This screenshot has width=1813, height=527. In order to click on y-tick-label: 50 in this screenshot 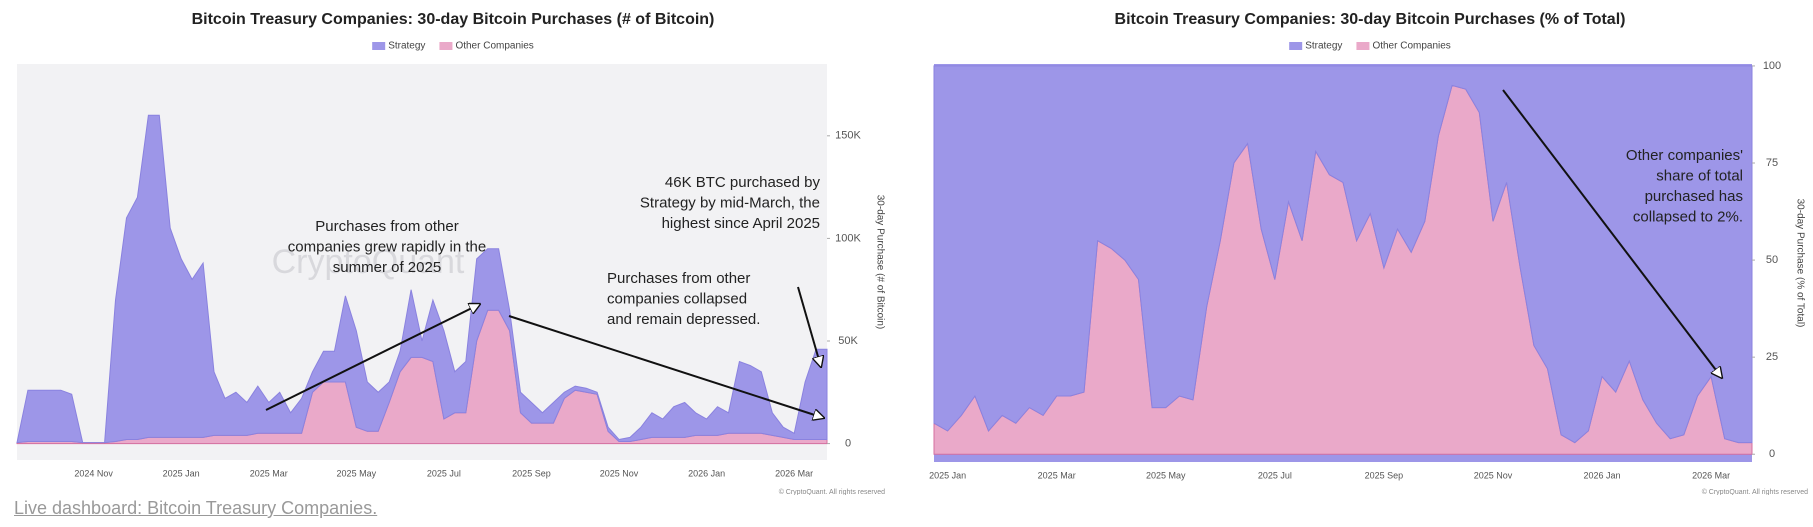, I will do `click(1772, 260)`.